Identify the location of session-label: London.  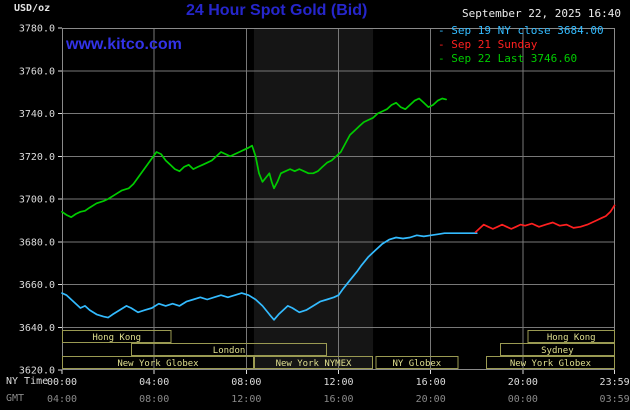
(229, 351).